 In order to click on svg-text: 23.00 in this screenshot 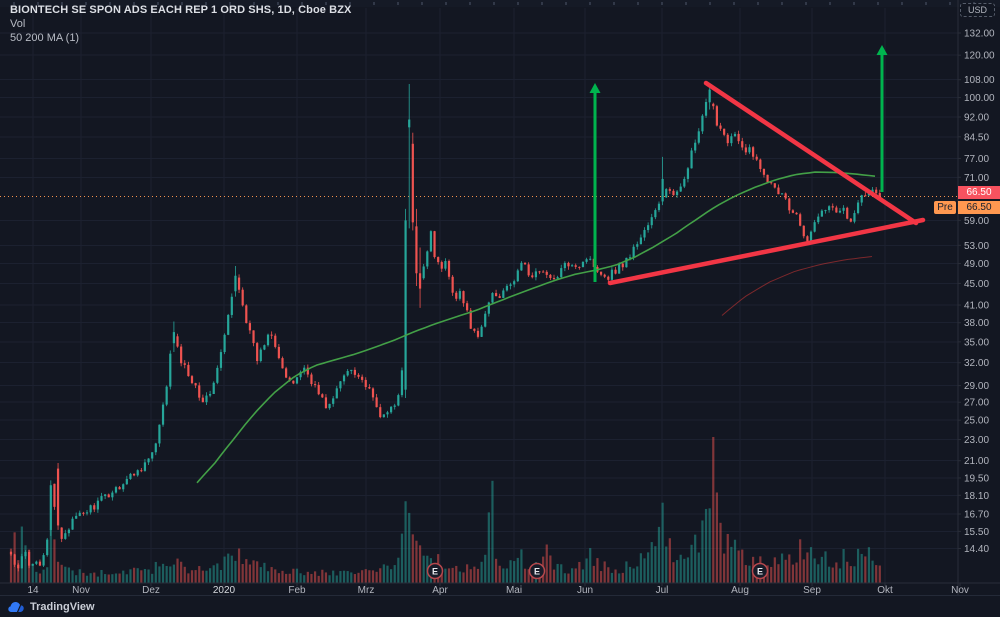, I will do `click(976, 440)`.